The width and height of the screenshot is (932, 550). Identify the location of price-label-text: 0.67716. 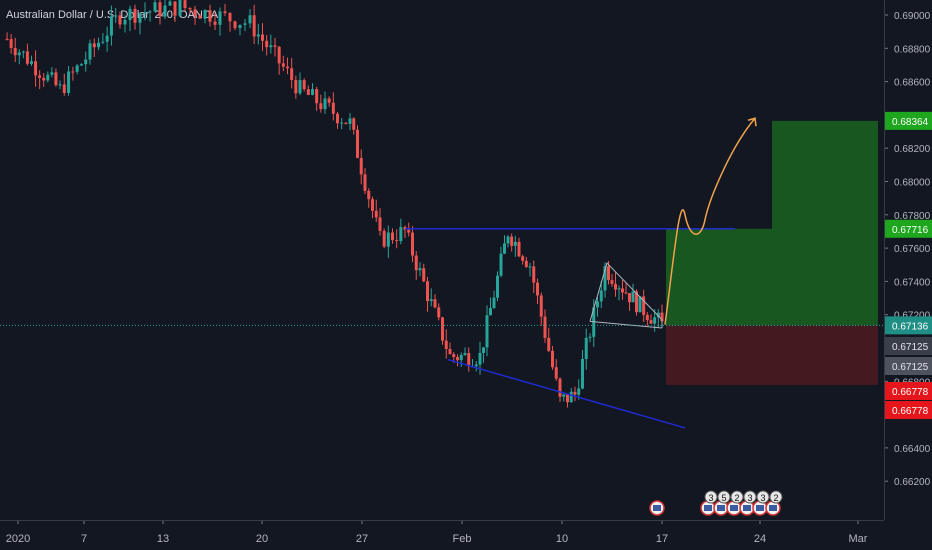
(910, 230).